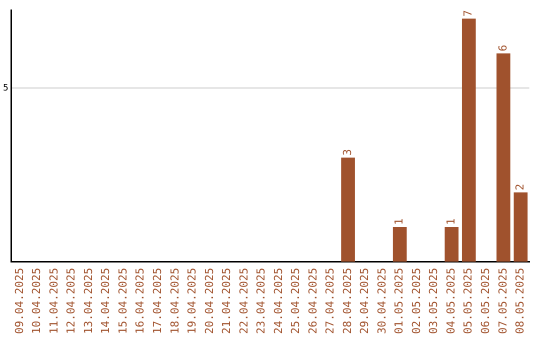  I want to click on x-tick-label: 29.04.2025, so click(365, 301).